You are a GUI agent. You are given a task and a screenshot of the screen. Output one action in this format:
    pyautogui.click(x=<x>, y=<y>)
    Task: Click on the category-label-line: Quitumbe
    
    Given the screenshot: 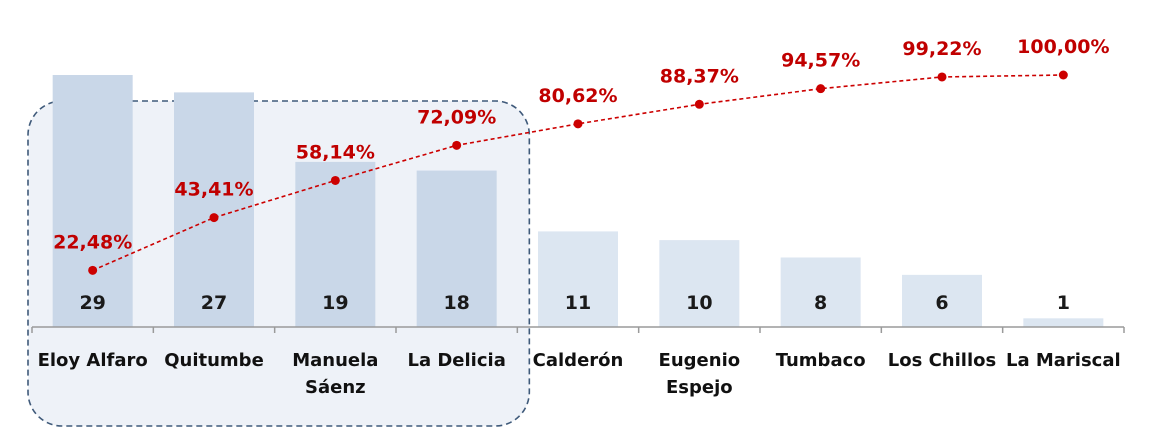 What is the action you would take?
    pyautogui.click(x=214, y=360)
    